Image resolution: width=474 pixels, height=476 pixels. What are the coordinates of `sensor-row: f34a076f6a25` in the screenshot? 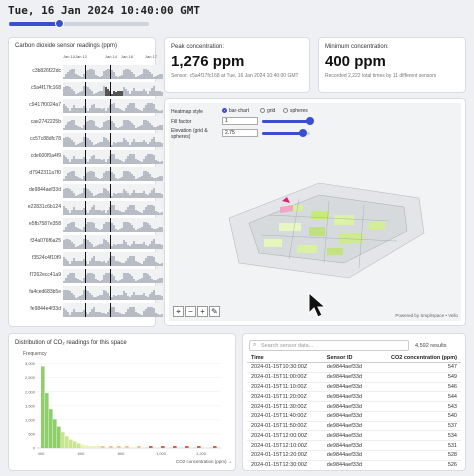 It's located at (88, 242).